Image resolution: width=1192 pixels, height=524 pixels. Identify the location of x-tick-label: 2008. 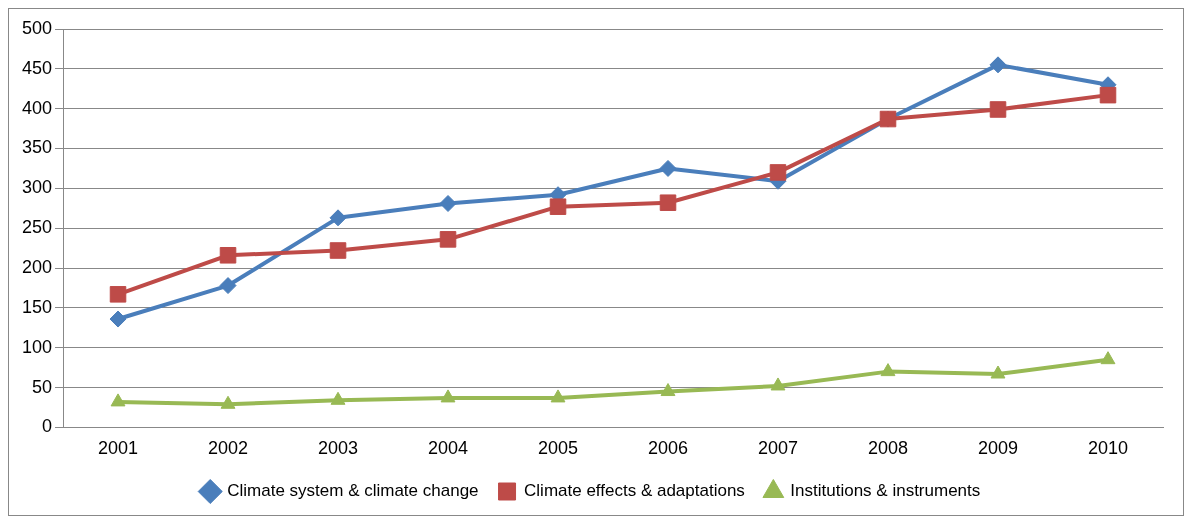
(888, 448).